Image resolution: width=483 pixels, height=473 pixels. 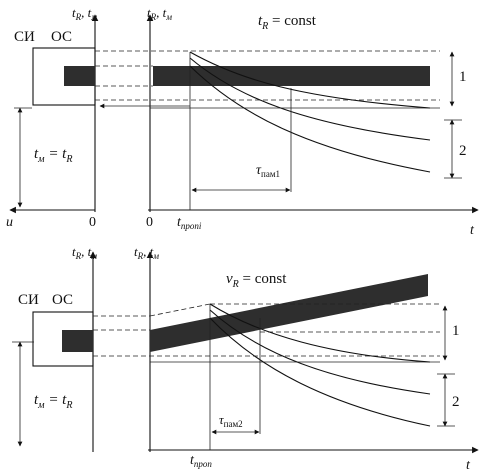 What do you see at coordinates (180, 310) in the screenshot?
I see `bottom-dash-upper-r` at bounding box center [180, 310].